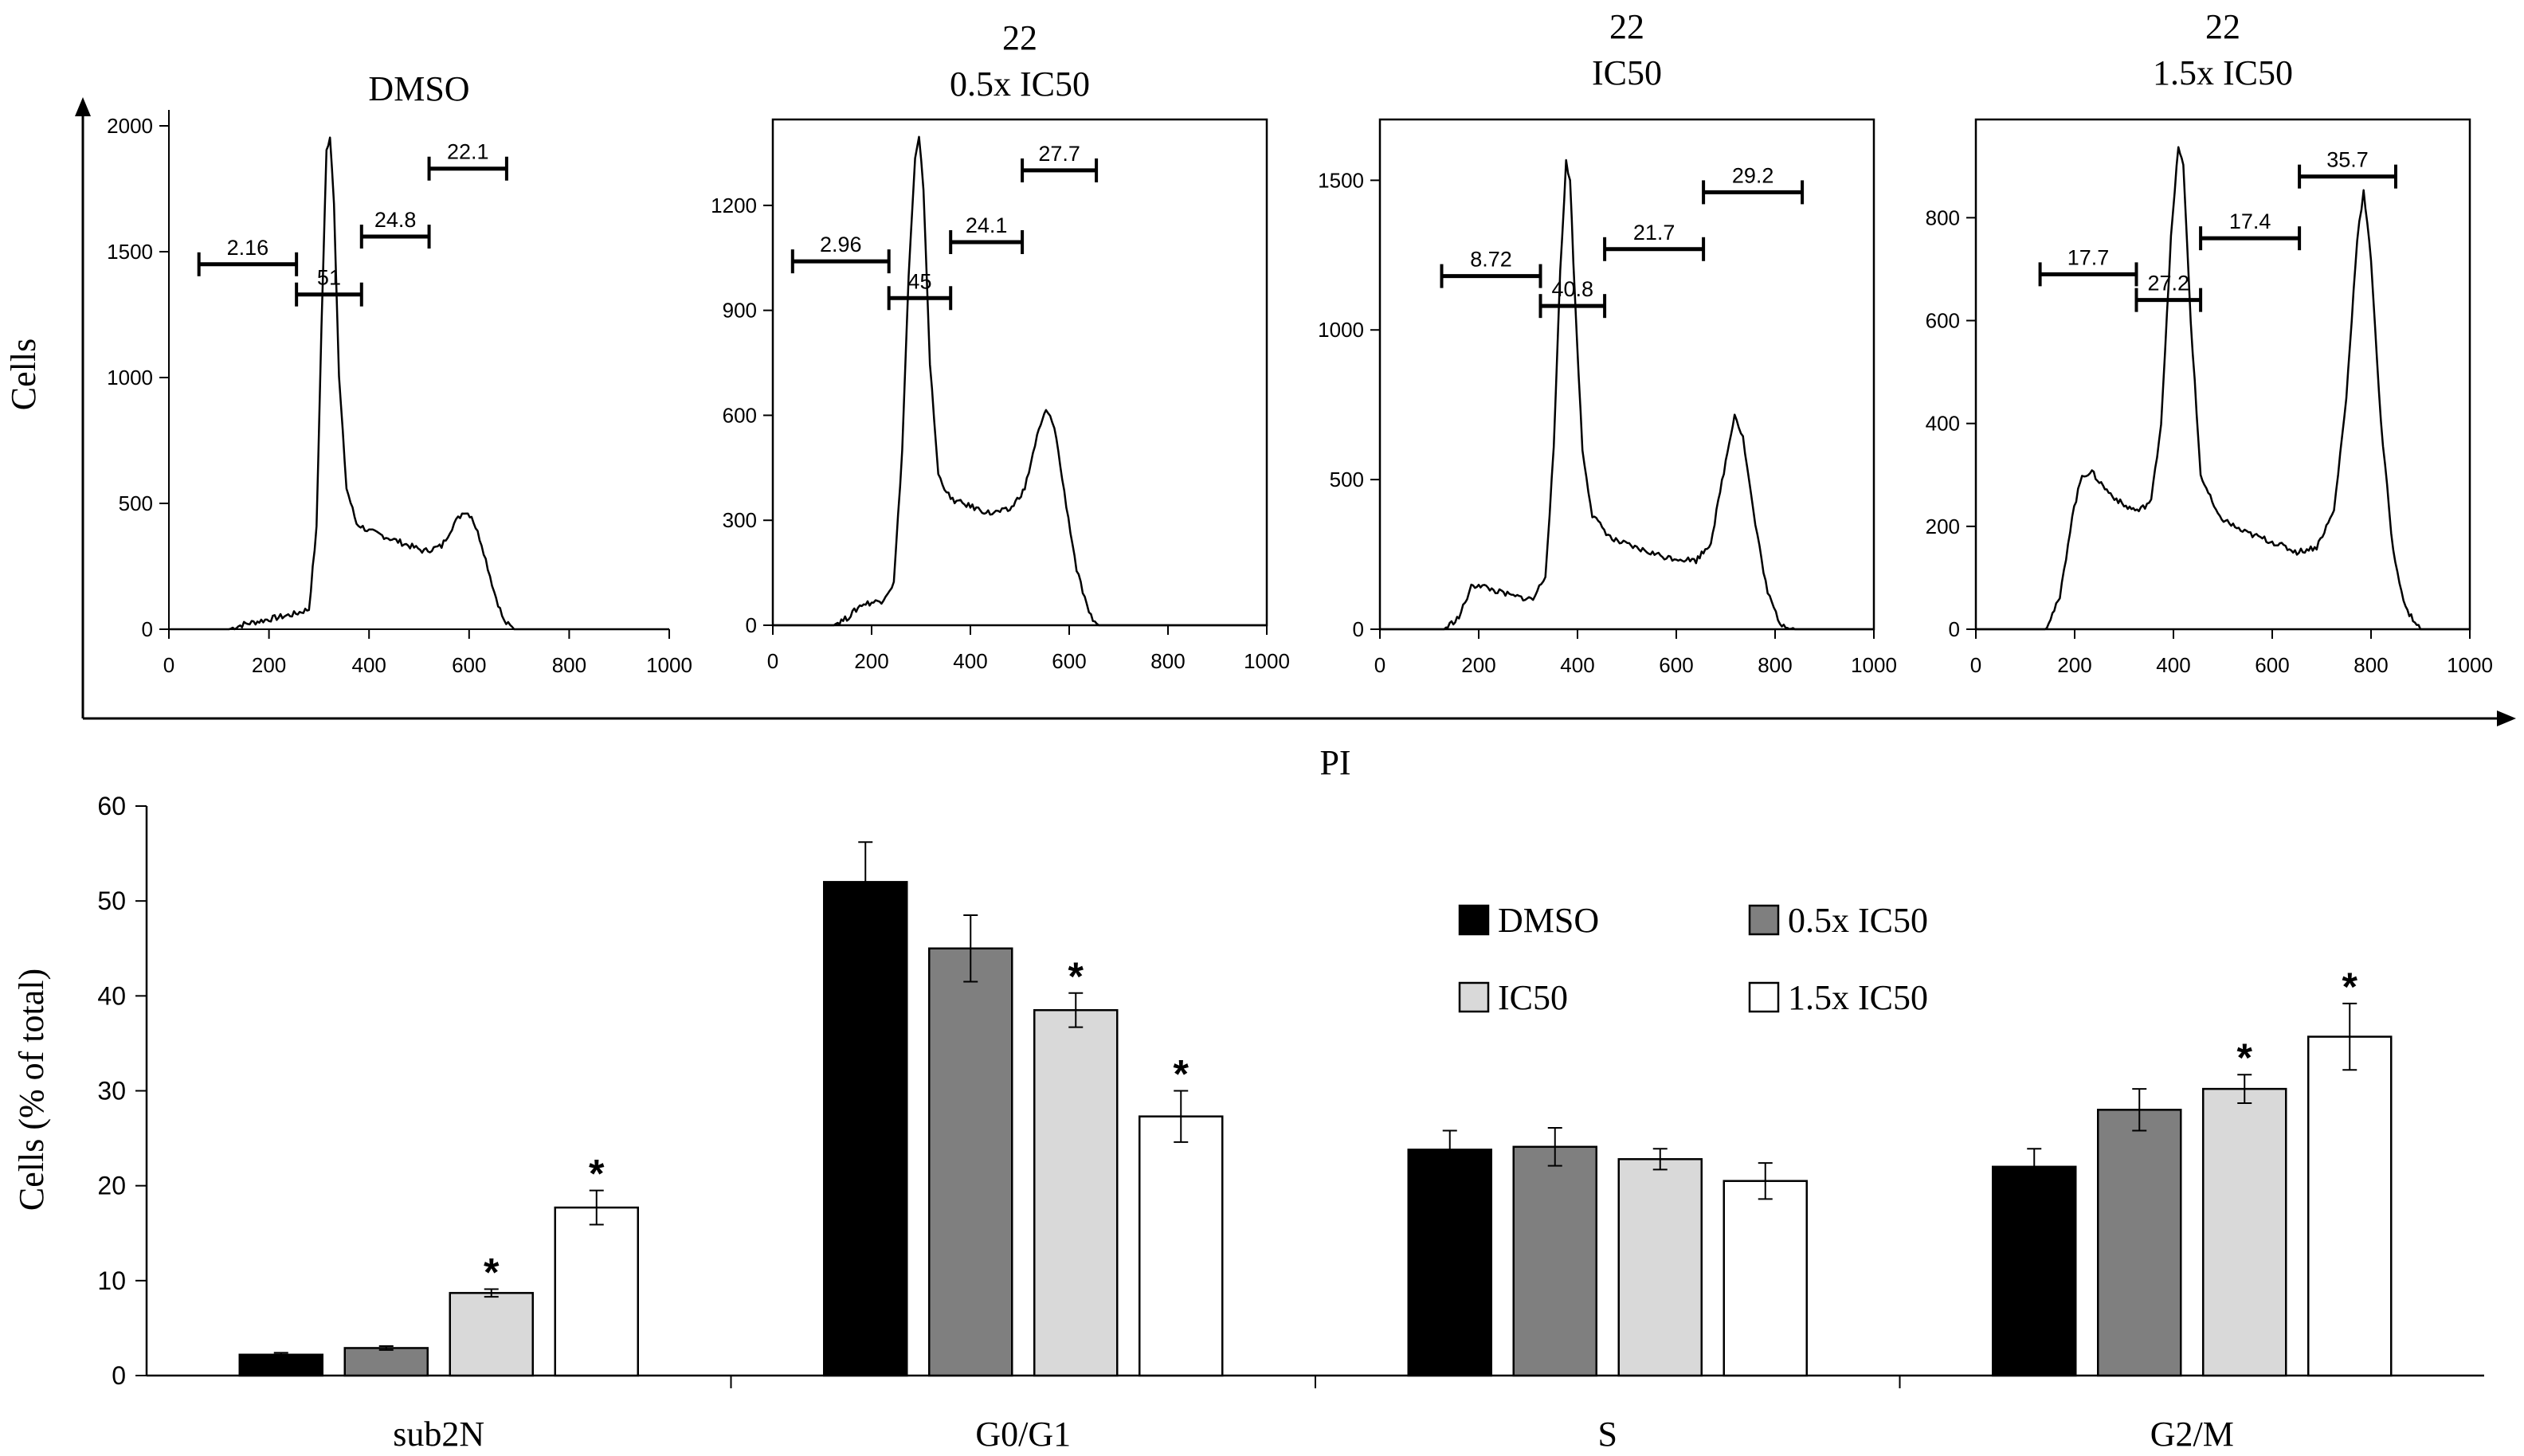  I want to click on gate-marker: 35.7, so click(2347, 168).